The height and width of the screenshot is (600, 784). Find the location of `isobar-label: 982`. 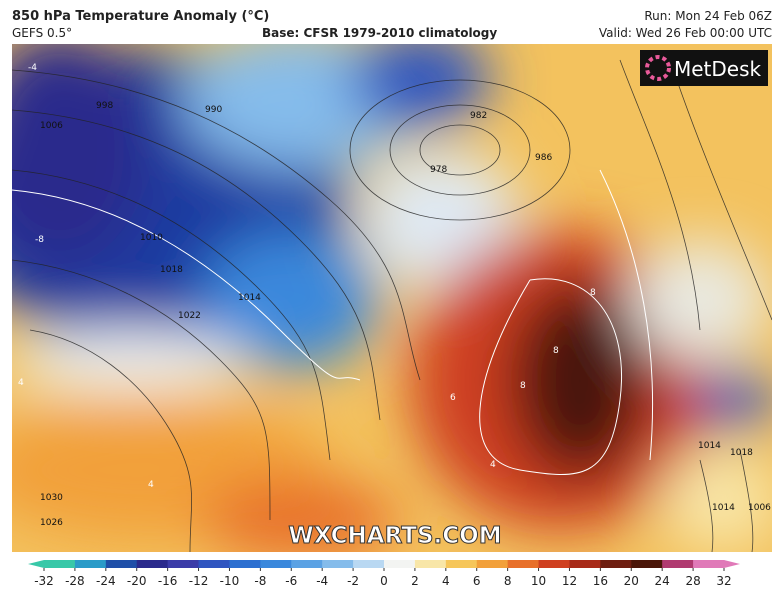

isobar-label: 982 is located at coordinates (478, 116).